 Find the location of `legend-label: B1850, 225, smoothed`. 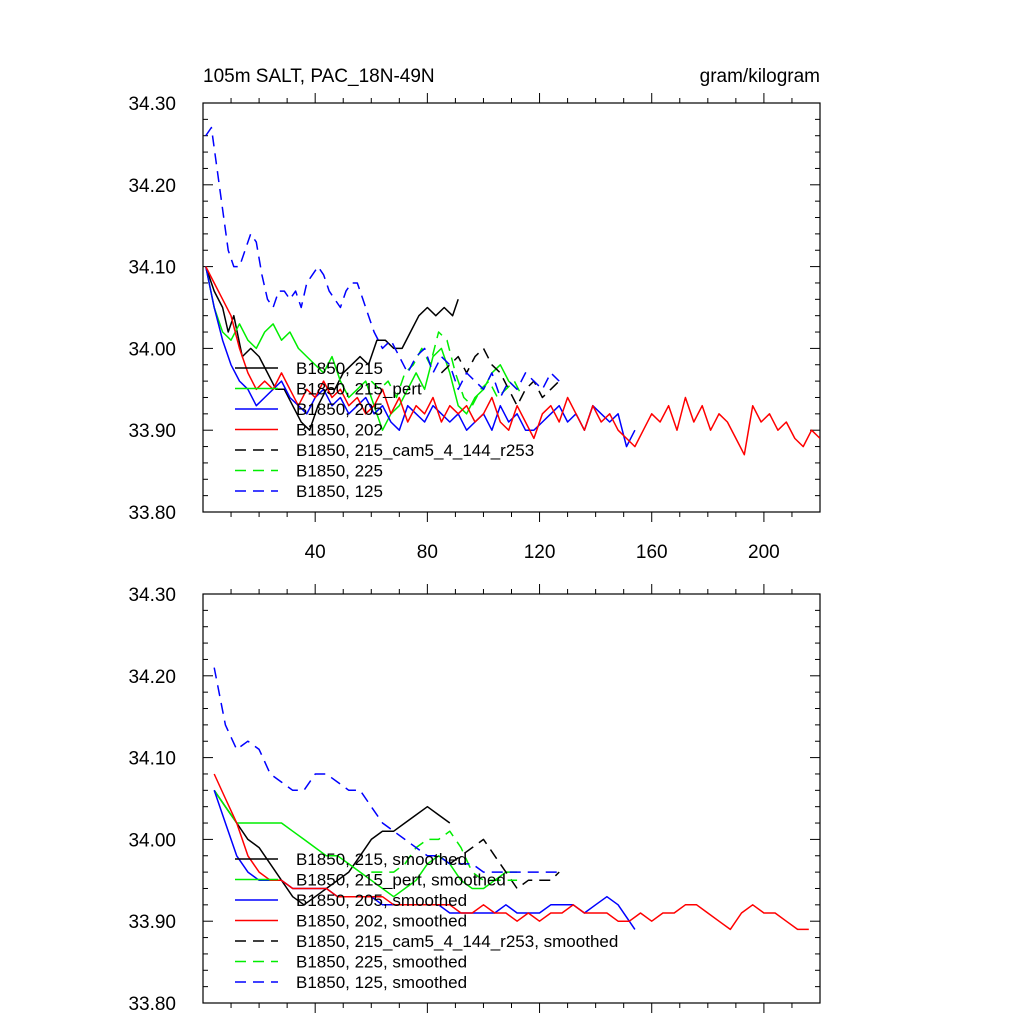

legend-label: B1850, 225, smoothed is located at coordinates (381, 962).